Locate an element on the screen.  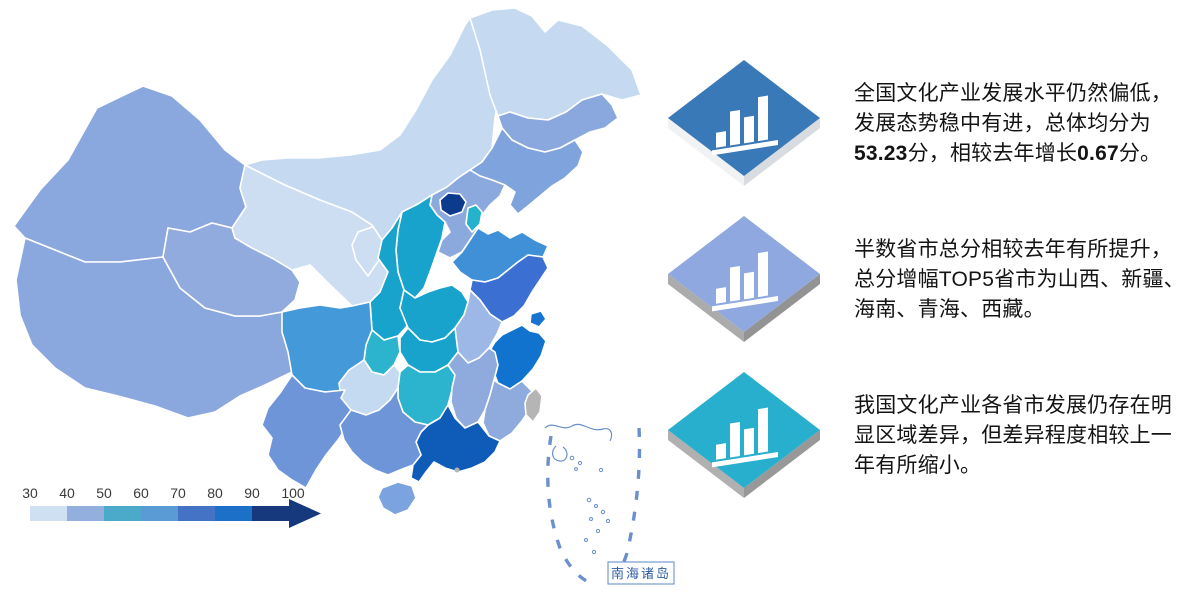
nine-dash-line-right is located at coordinates (623, 506).